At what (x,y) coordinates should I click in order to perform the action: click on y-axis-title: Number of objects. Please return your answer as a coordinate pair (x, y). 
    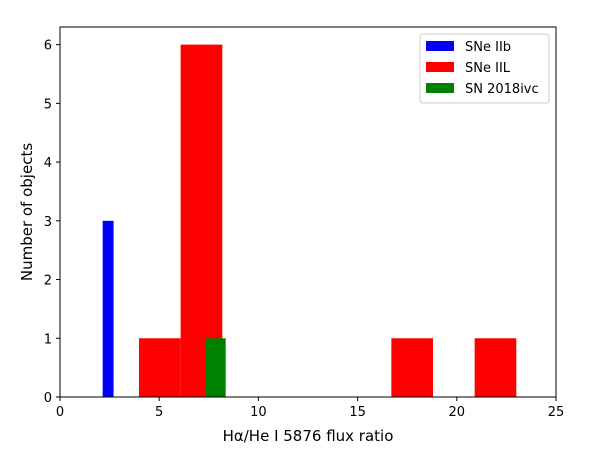
    Looking at the image, I should click on (27, 212).